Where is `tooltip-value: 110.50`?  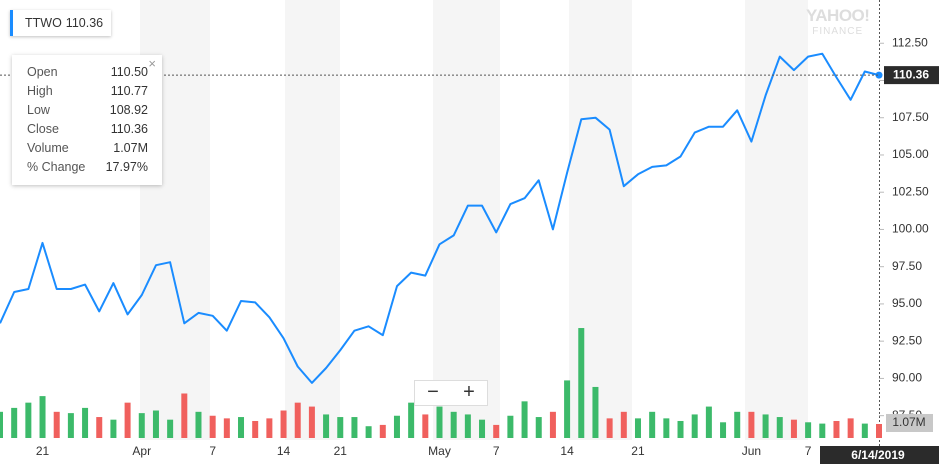
tooltip-value: 110.50 is located at coordinates (129, 72).